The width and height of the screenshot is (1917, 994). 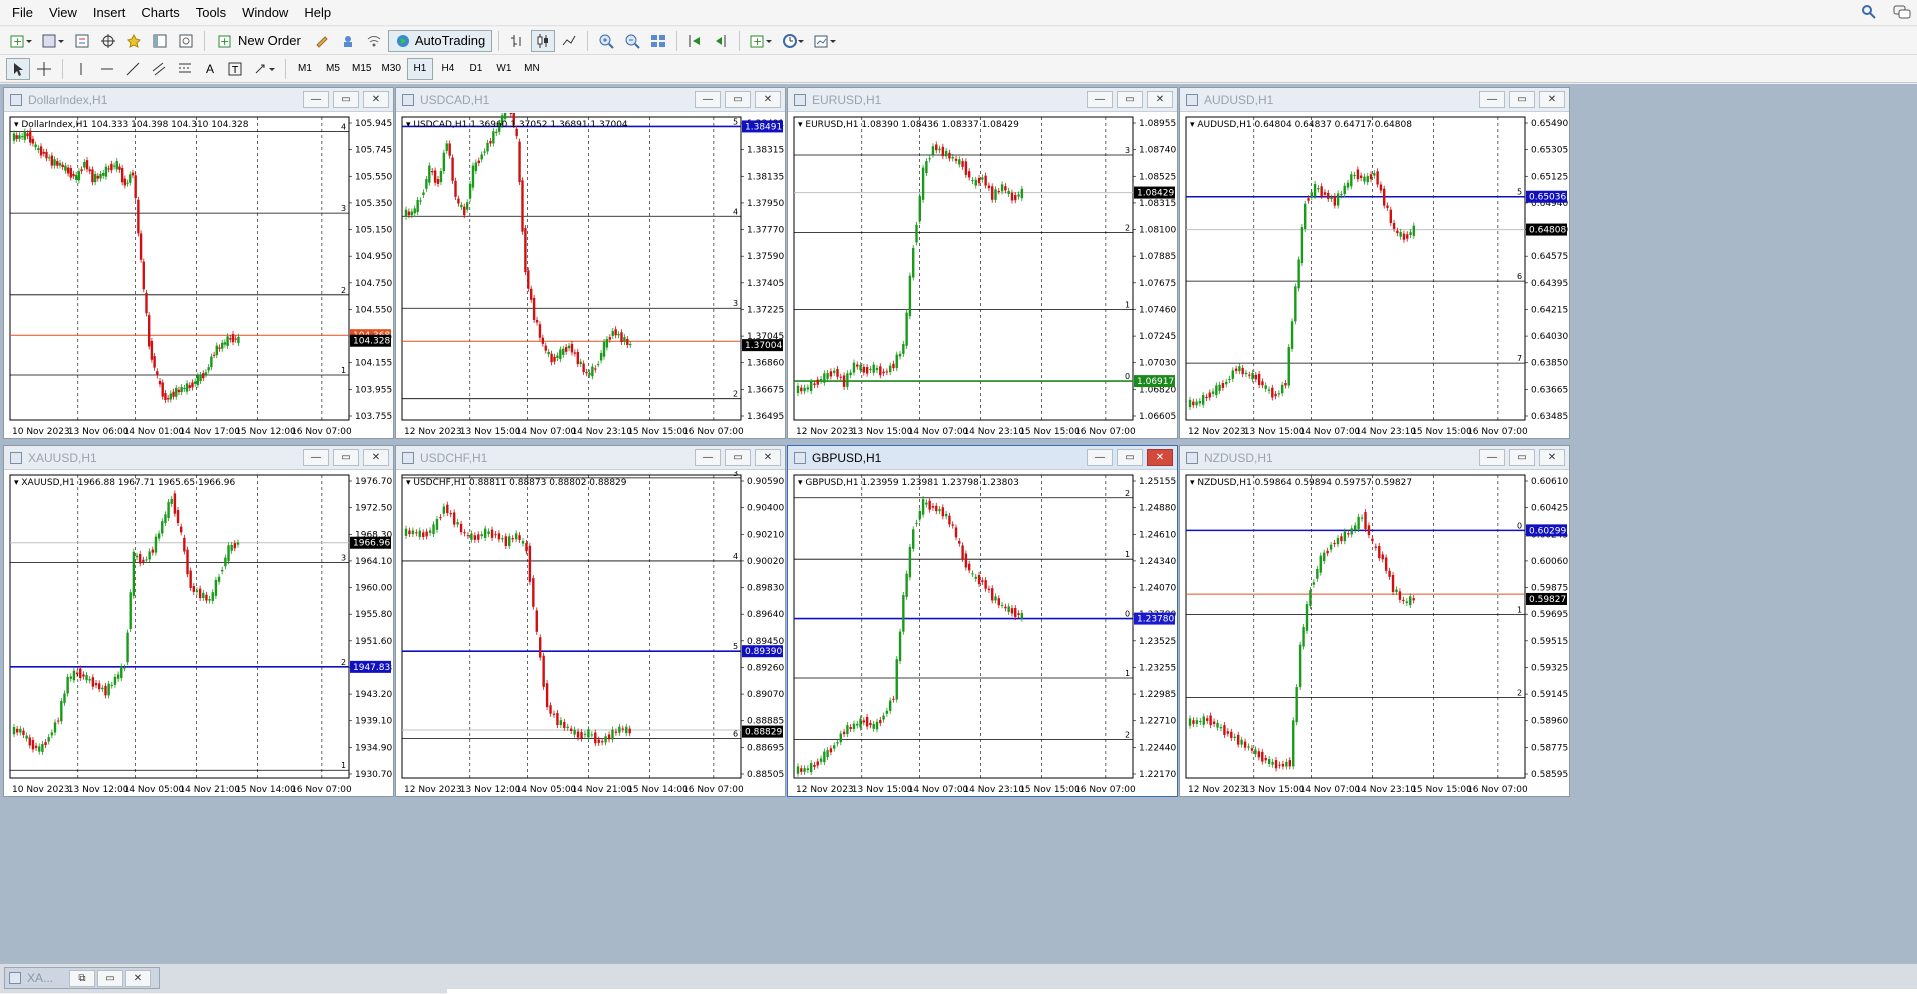 What do you see at coordinates (198, 458) in the screenshot?
I see `chart-window-titlebar: XAUUSD,H1 — ▭ ✕` at bounding box center [198, 458].